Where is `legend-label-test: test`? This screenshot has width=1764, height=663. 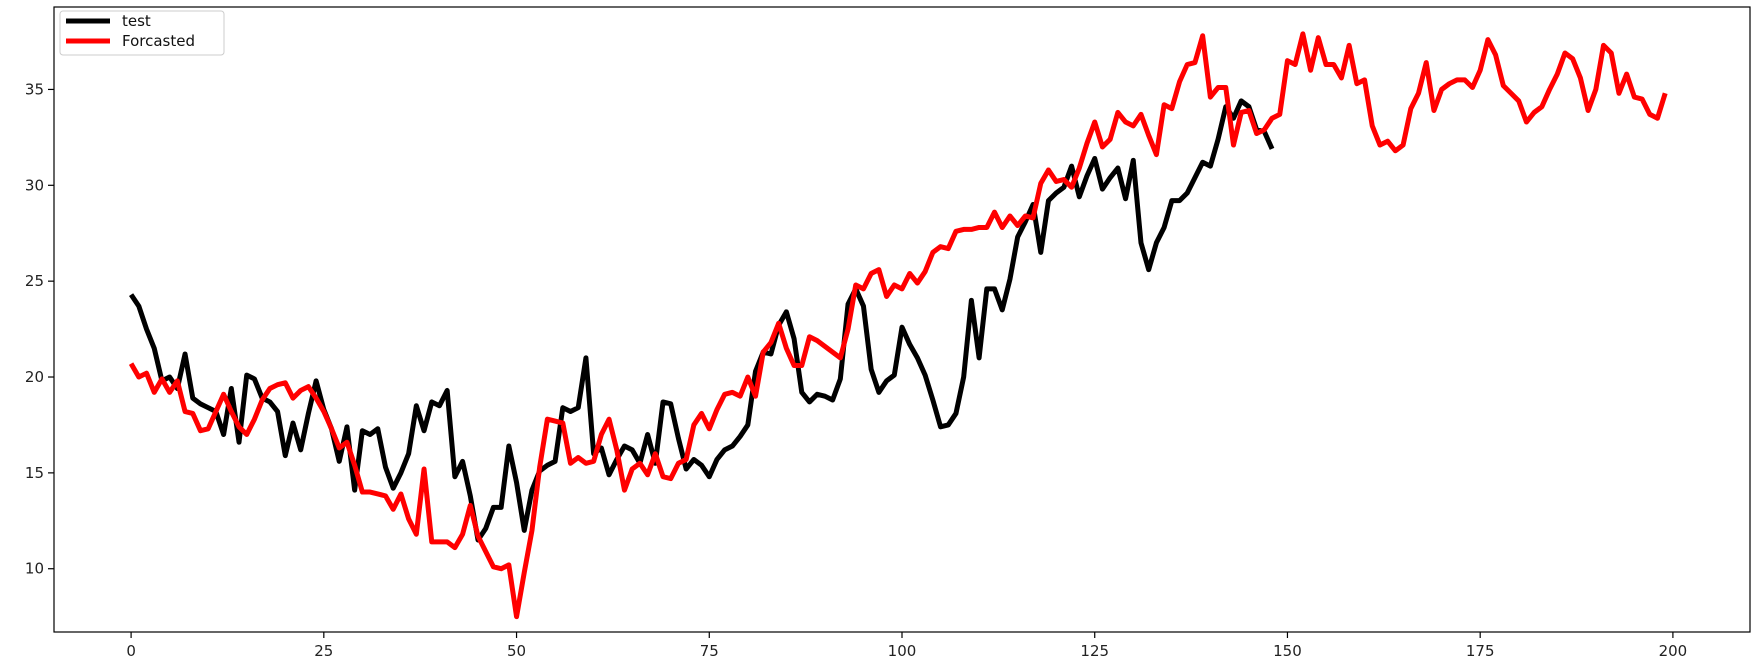 legend-label-test: test is located at coordinates (136, 21).